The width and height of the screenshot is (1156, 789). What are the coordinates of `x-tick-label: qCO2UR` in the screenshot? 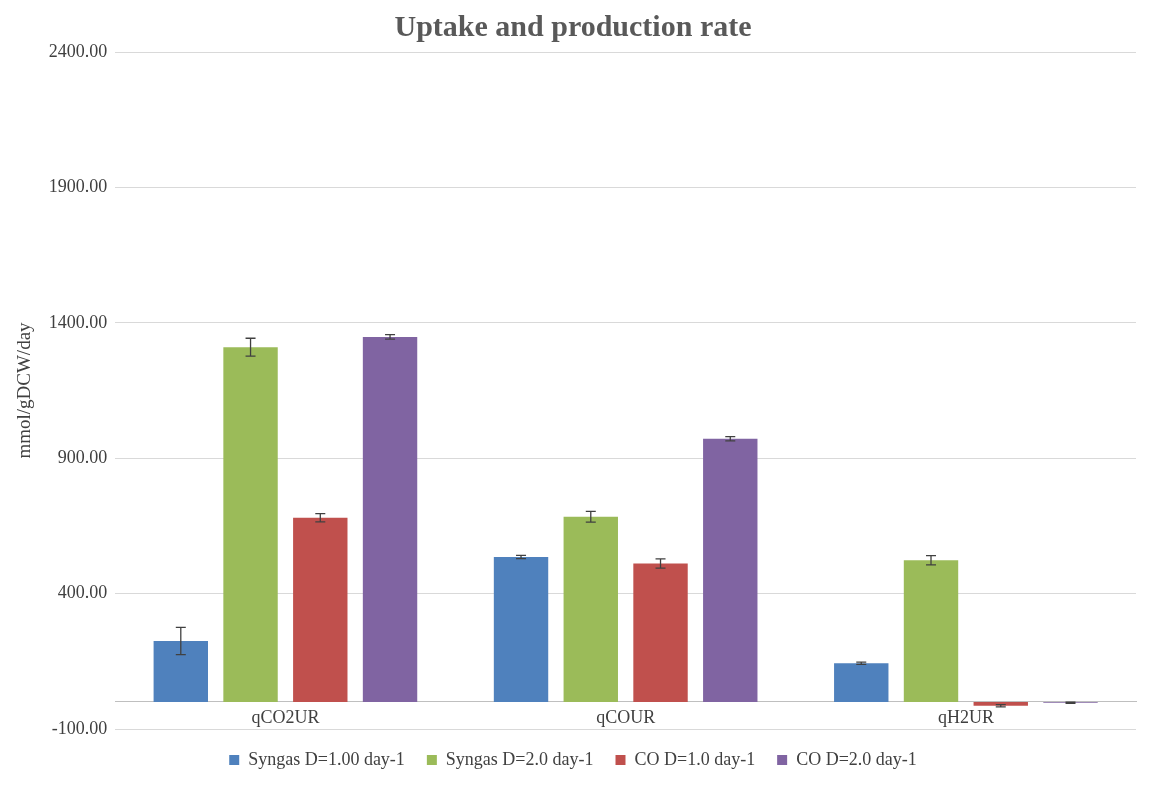 It's located at (285, 717).